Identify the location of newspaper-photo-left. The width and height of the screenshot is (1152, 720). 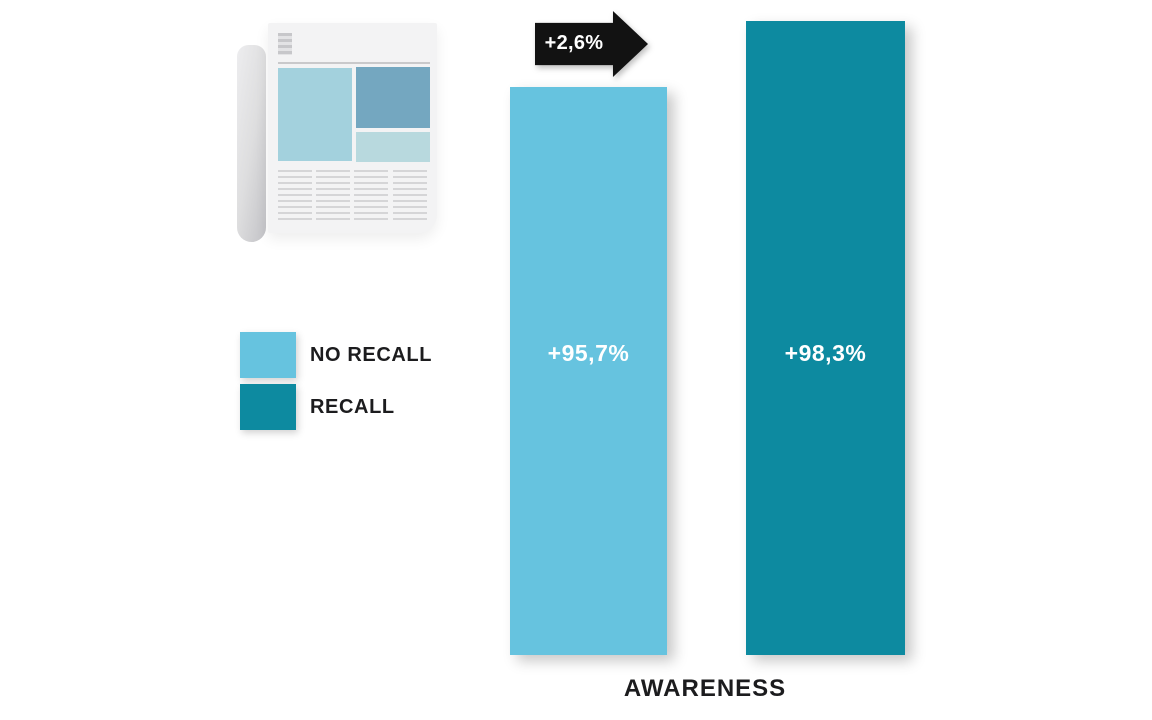
(315, 114).